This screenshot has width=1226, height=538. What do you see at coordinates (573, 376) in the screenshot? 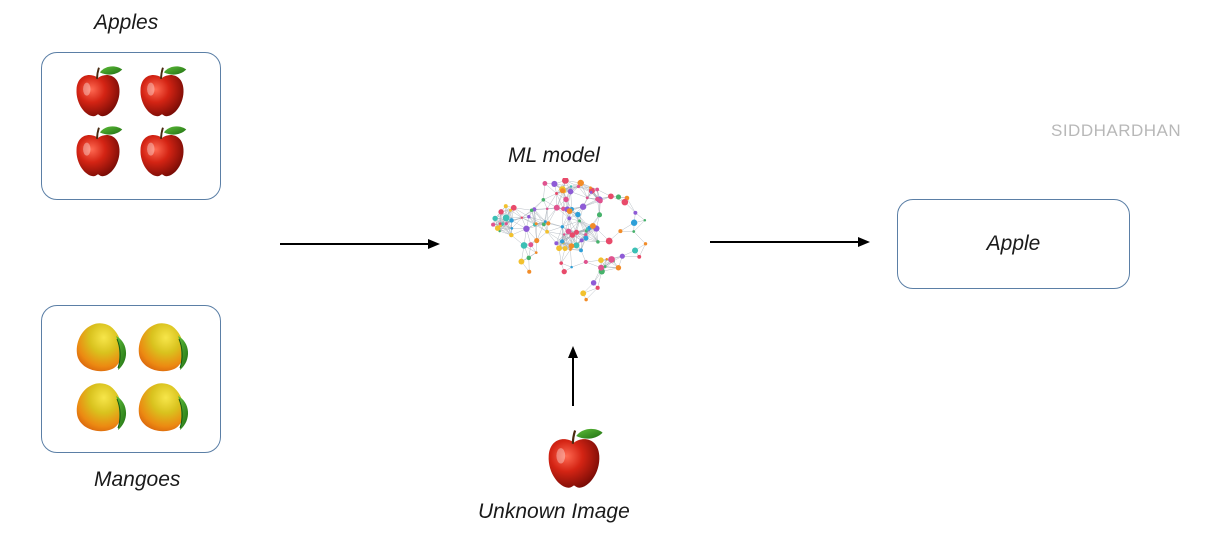
I see `arrow-up-icon` at bounding box center [573, 376].